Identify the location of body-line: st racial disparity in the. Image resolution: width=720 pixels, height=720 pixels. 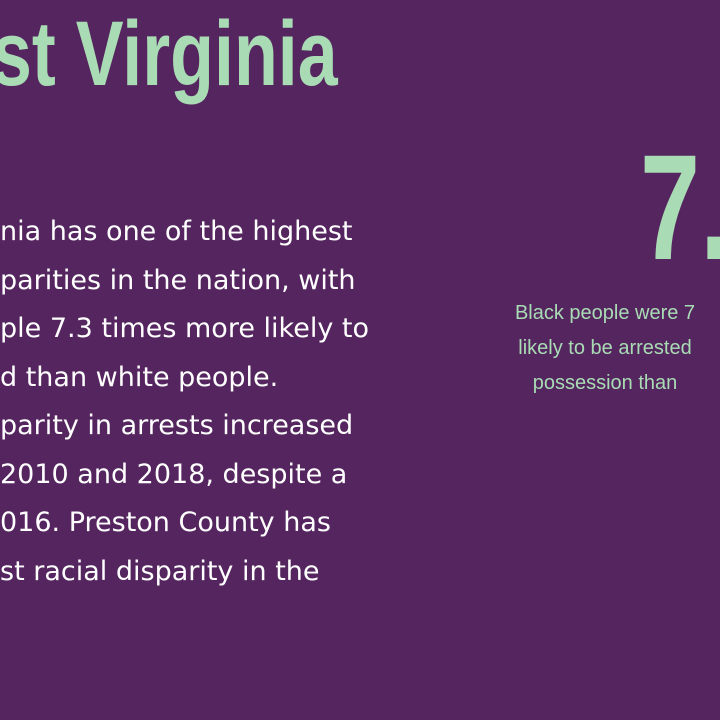
(160, 571).